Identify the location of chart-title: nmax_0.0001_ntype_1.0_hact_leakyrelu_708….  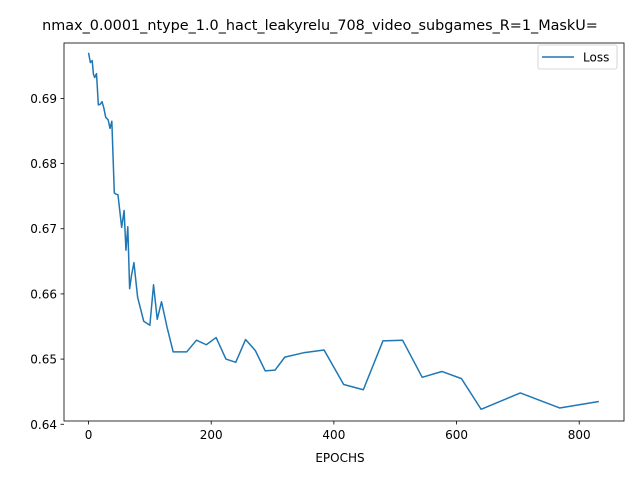
(320, 26).